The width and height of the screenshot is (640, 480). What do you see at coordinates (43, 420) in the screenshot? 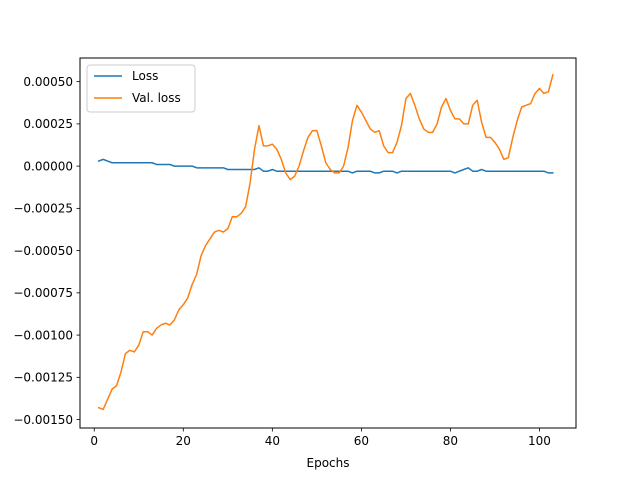
I see `y-tick-label: −0.00150` at bounding box center [43, 420].